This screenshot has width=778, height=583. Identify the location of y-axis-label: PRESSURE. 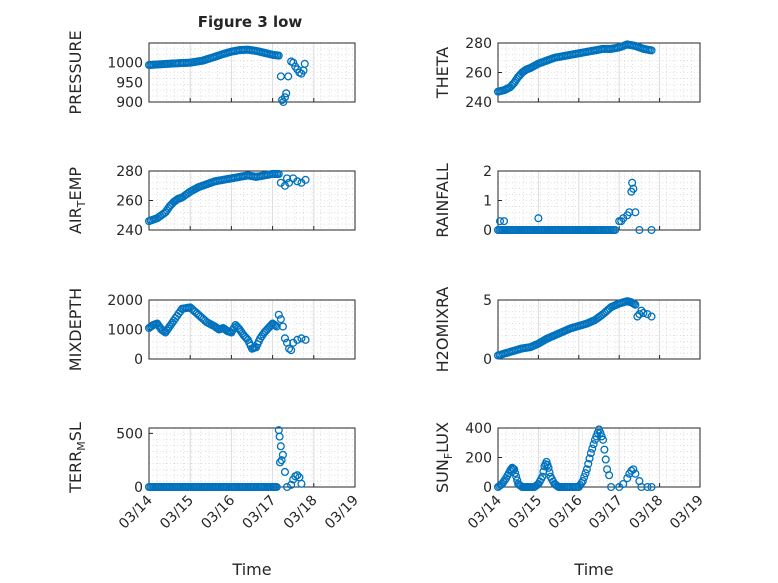
(75, 72).